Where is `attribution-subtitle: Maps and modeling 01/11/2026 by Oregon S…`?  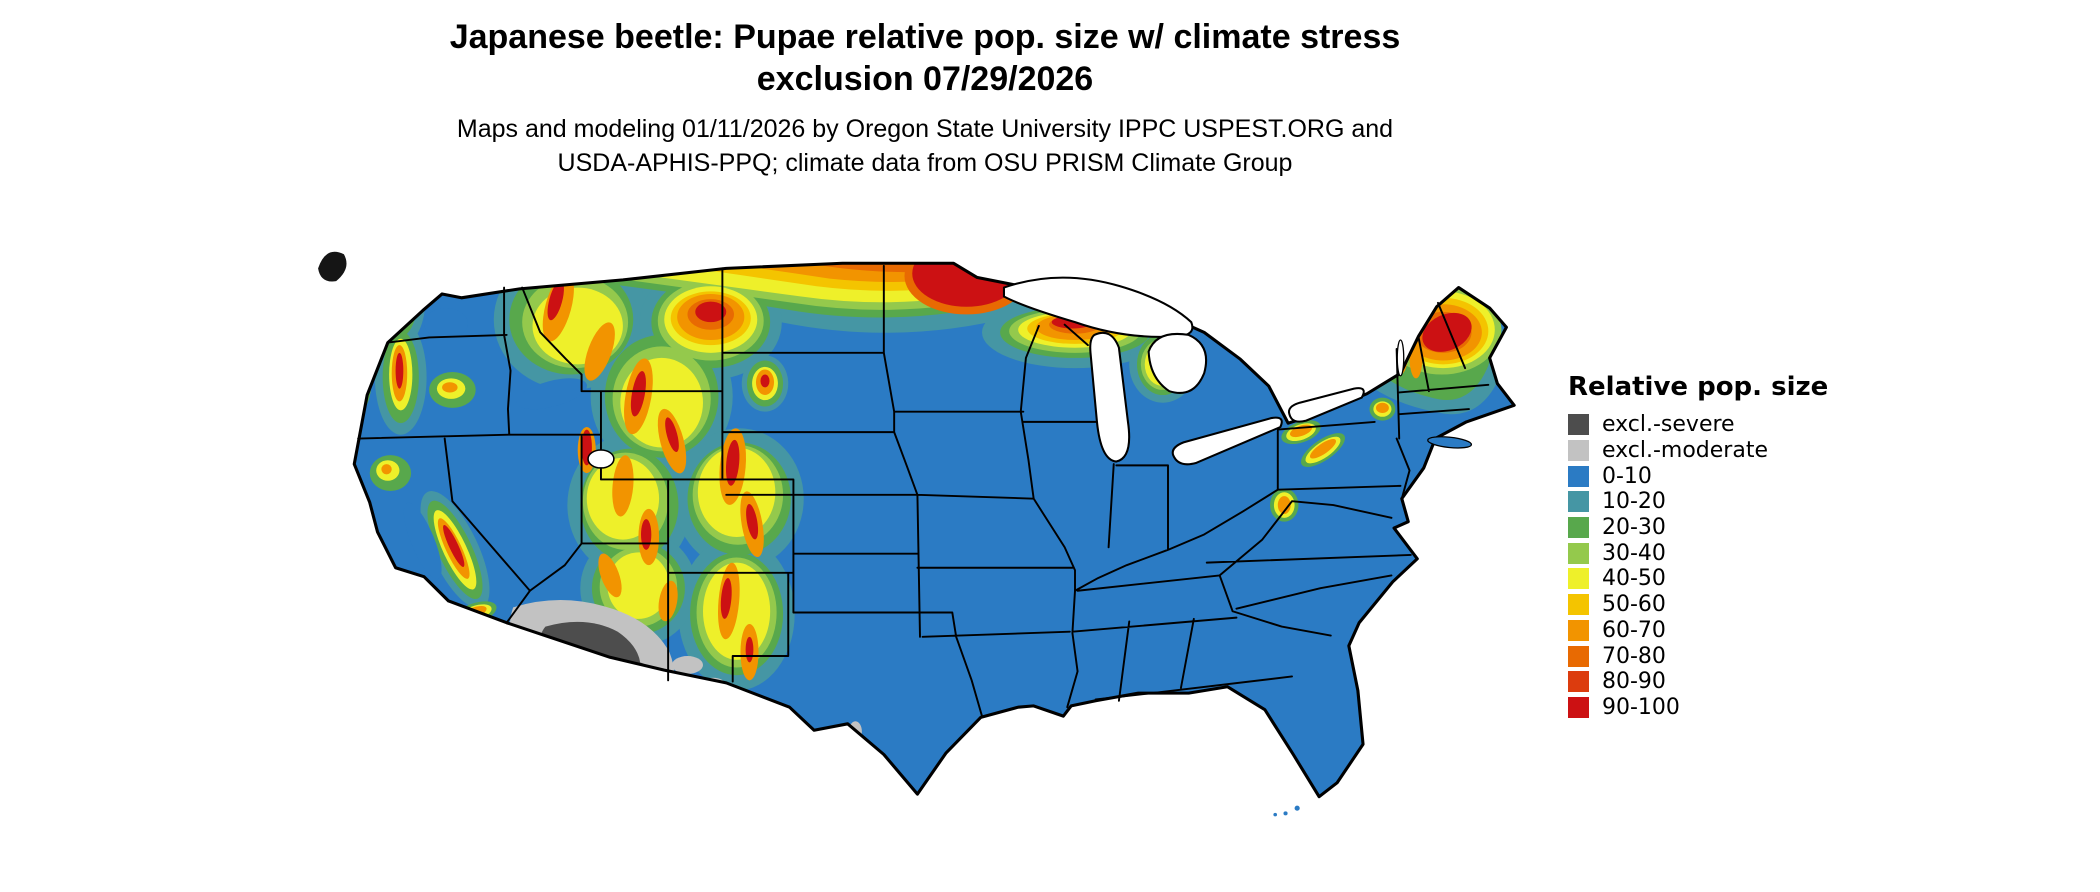
attribution-subtitle: Maps and modeling 01/11/2026 by Oregon S… is located at coordinates (925, 146).